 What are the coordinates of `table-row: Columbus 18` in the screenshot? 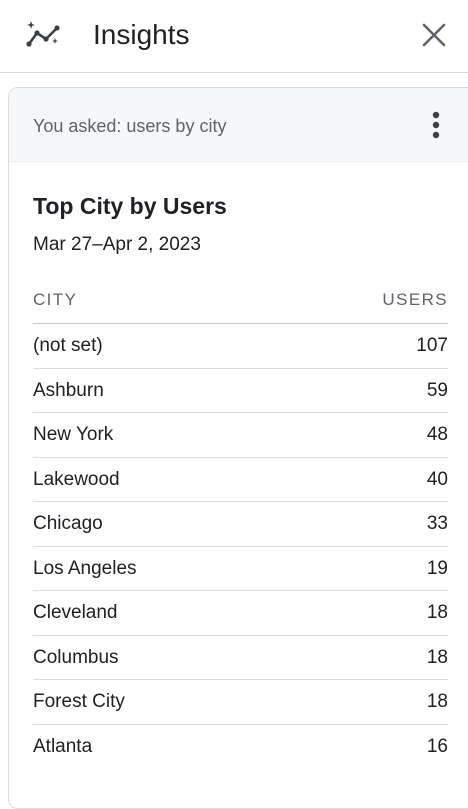 It's located at (240, 658).